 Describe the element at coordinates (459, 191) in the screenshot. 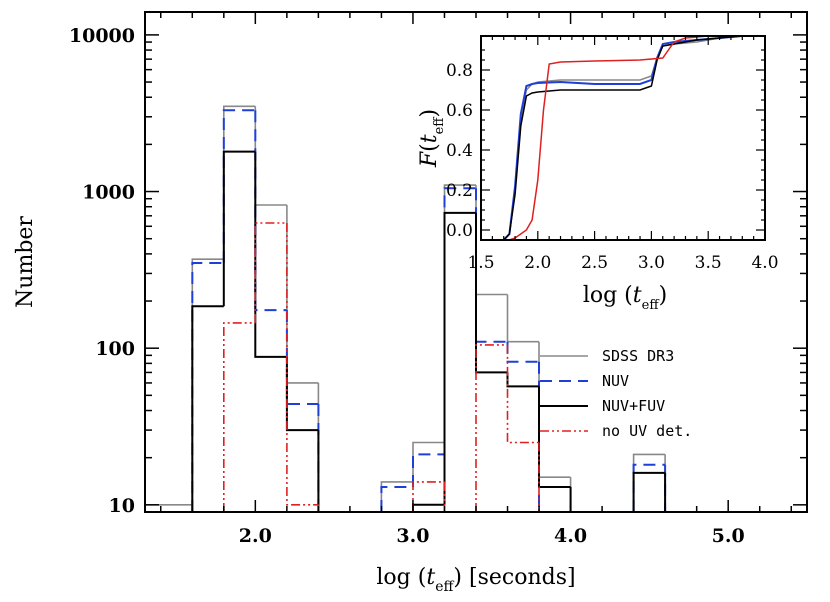

I see `inset-y-tick-label: 0.2` at that location.